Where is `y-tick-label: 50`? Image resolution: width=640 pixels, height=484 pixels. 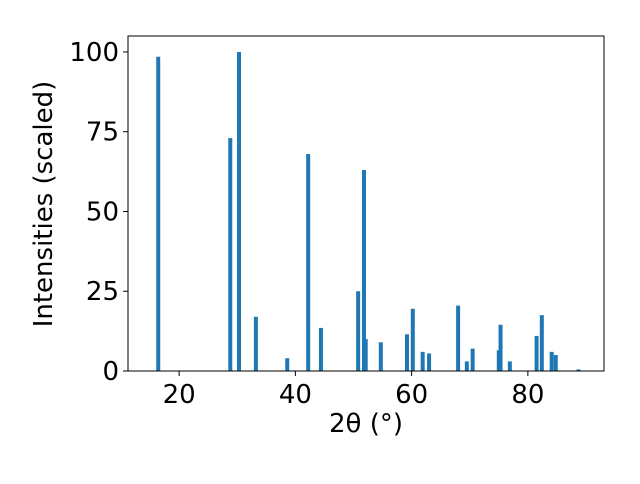
y-tick-label: 50 is located at coordinates (102, 212).